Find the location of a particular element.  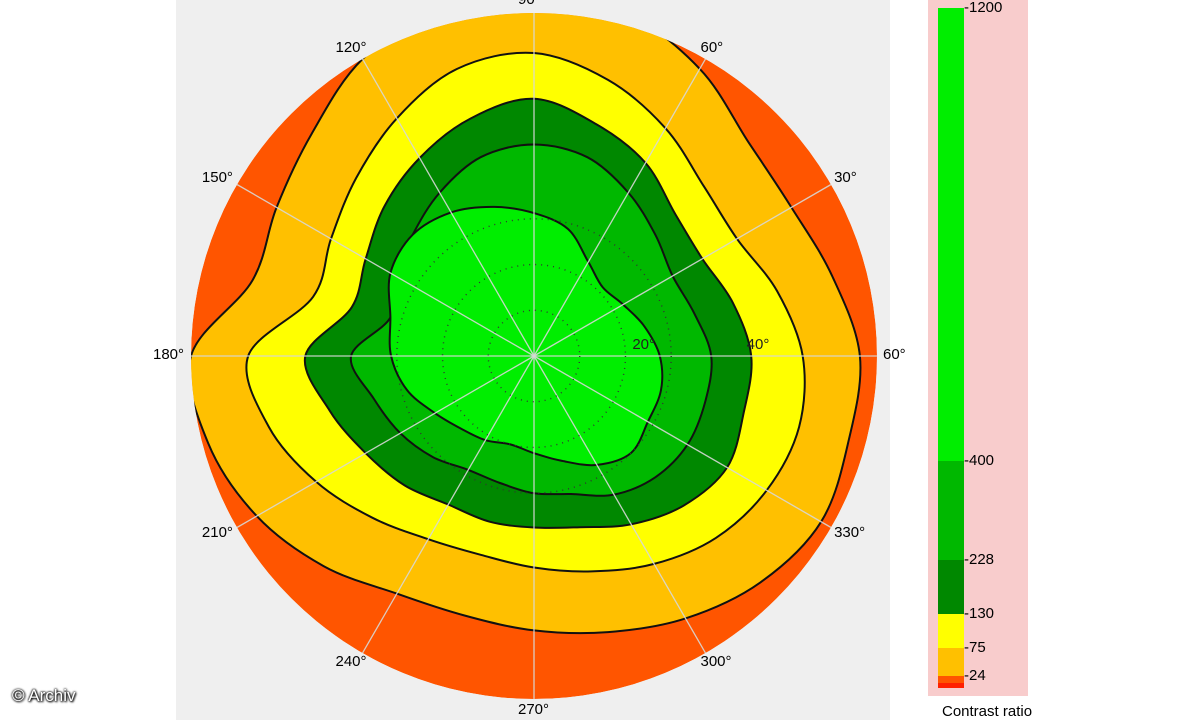

angle-label-60: 60° is located at coordinates (712, 47).